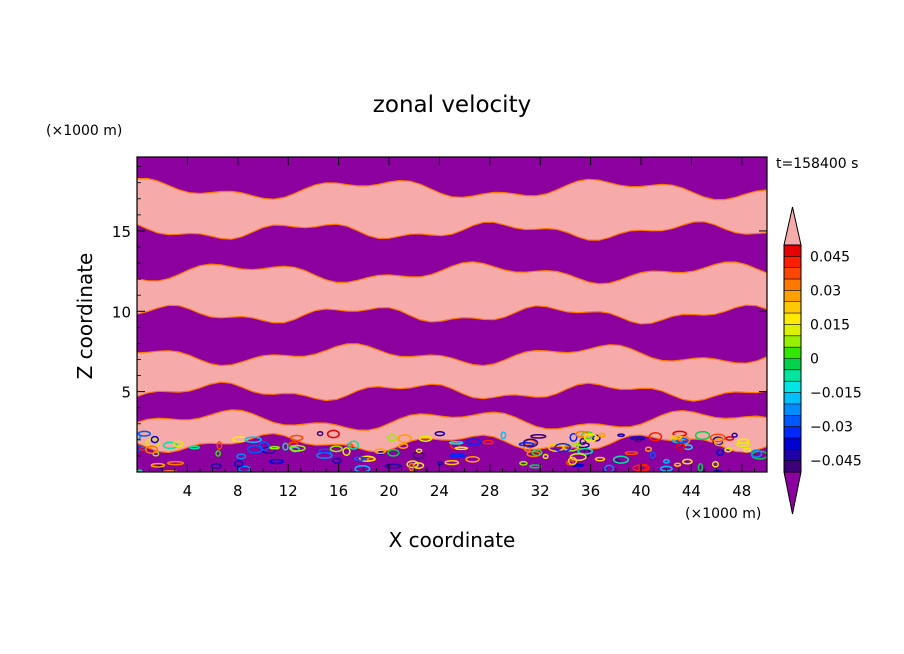 This screenshot has height=654, width=904. Describe the element at coordinates (723, 514) in the screenshot. I see `x-unit-label: (×1000 m)` at that location.